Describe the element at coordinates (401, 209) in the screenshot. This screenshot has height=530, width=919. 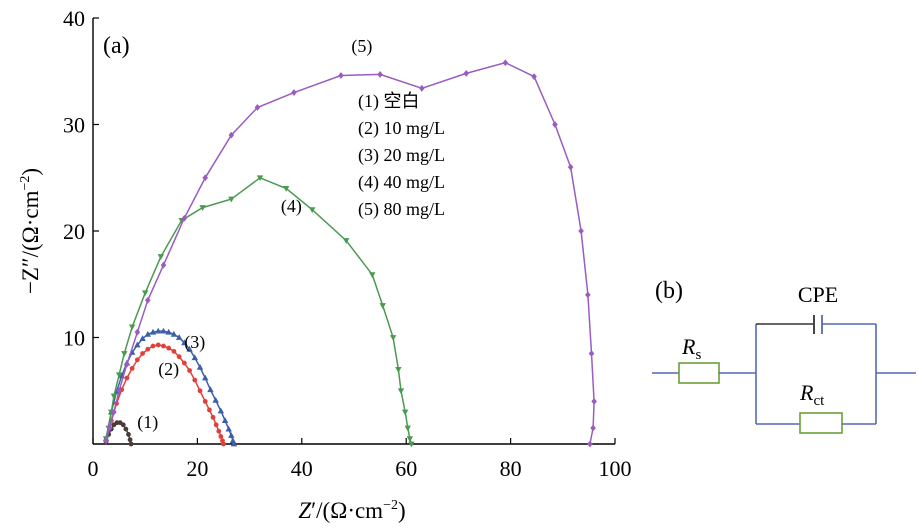
I see `legend-entry-5: (5) 80 mg/L` at that location.